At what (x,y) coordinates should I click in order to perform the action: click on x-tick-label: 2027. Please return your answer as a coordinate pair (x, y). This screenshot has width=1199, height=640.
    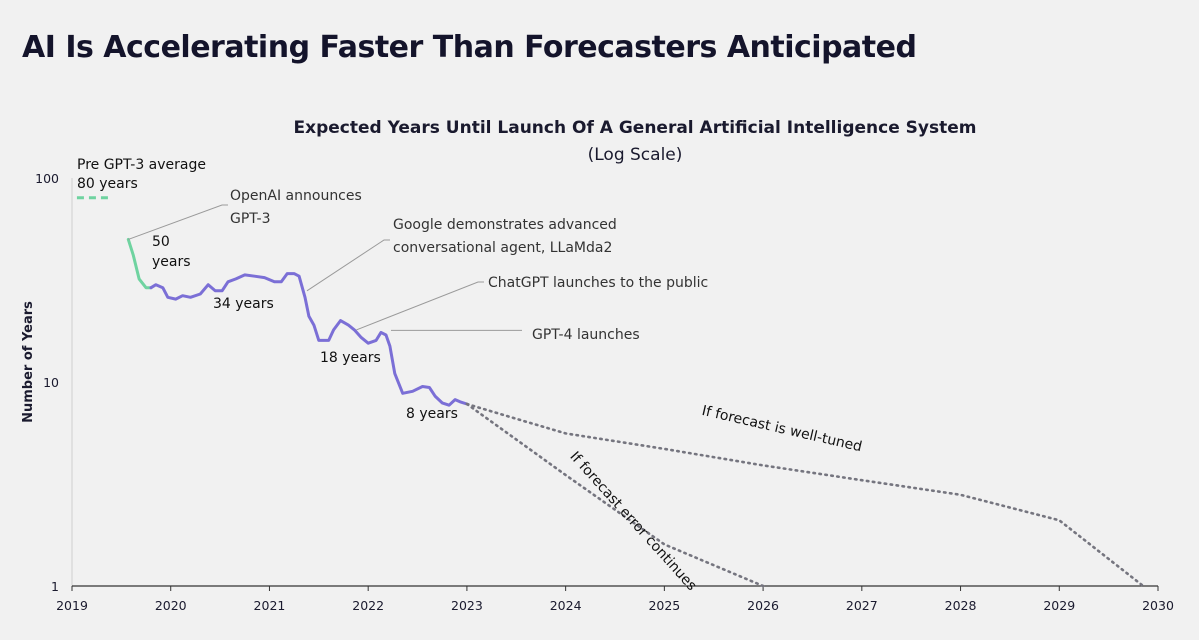
    Looking at the image, I should click on (862, 605).